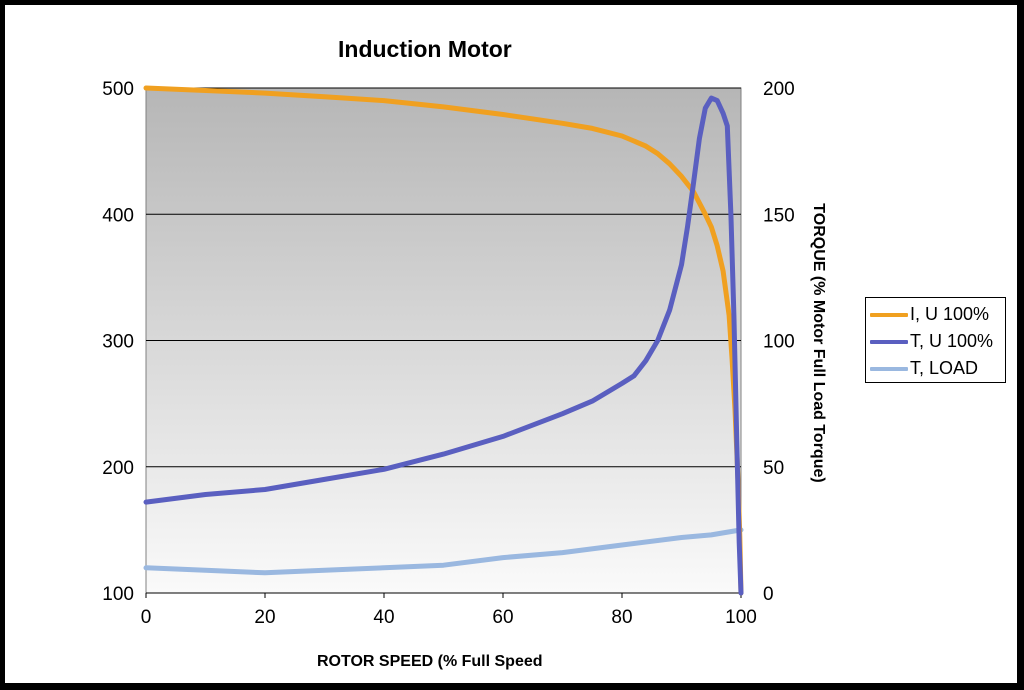 The height and width of the screenshot is (690, 1024). Describe the element at coordinates (950, 314) in the screenshot. I see `legend-label-current: I, U 100%` at that location.